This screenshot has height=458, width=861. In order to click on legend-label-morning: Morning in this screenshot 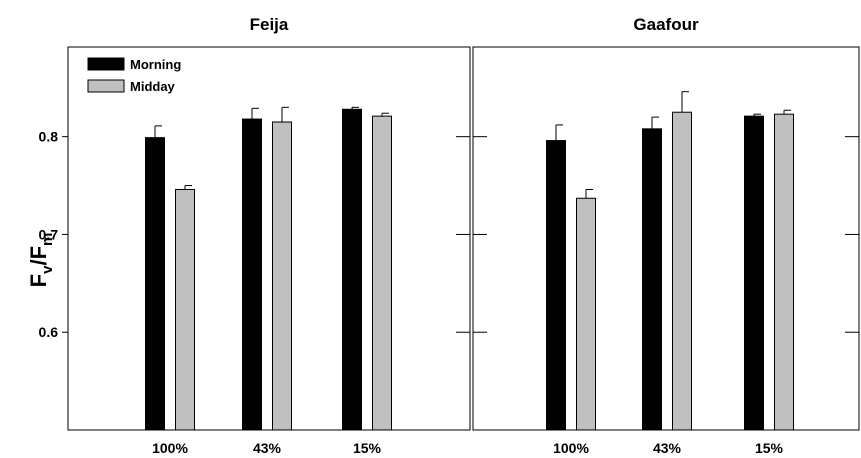, I will do `click(155, 64)`.